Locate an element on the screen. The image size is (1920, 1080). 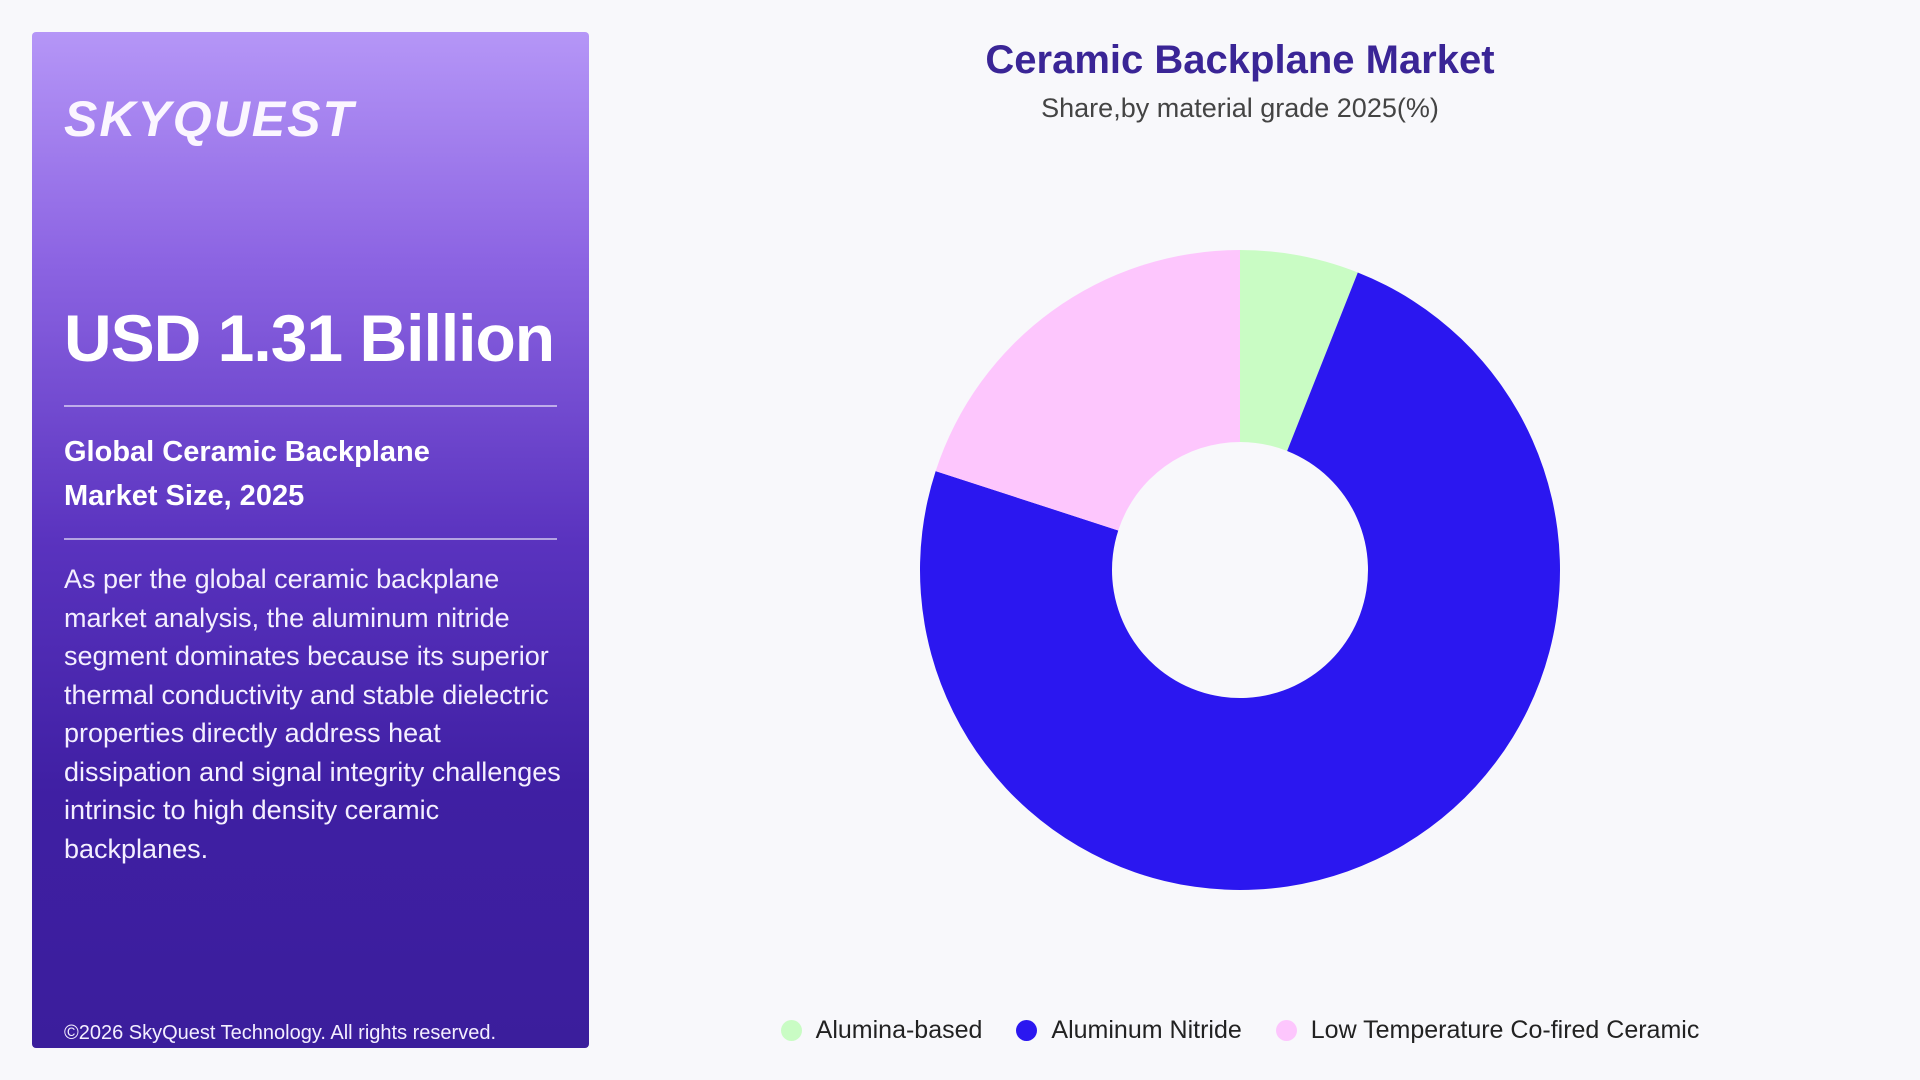
subtitle-line-1: Global Ceramic Backplane is located at coordinates (247, 452).